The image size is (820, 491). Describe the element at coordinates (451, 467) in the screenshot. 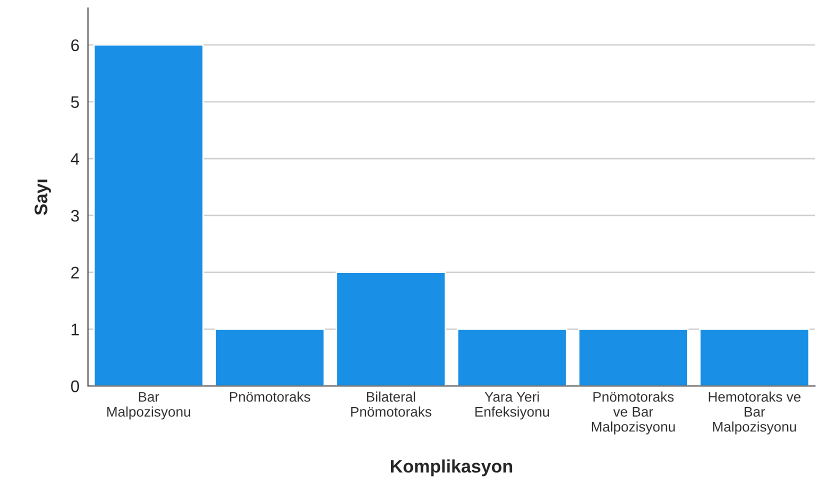

I see `x-axis-title: Komplikasyon` at that location.